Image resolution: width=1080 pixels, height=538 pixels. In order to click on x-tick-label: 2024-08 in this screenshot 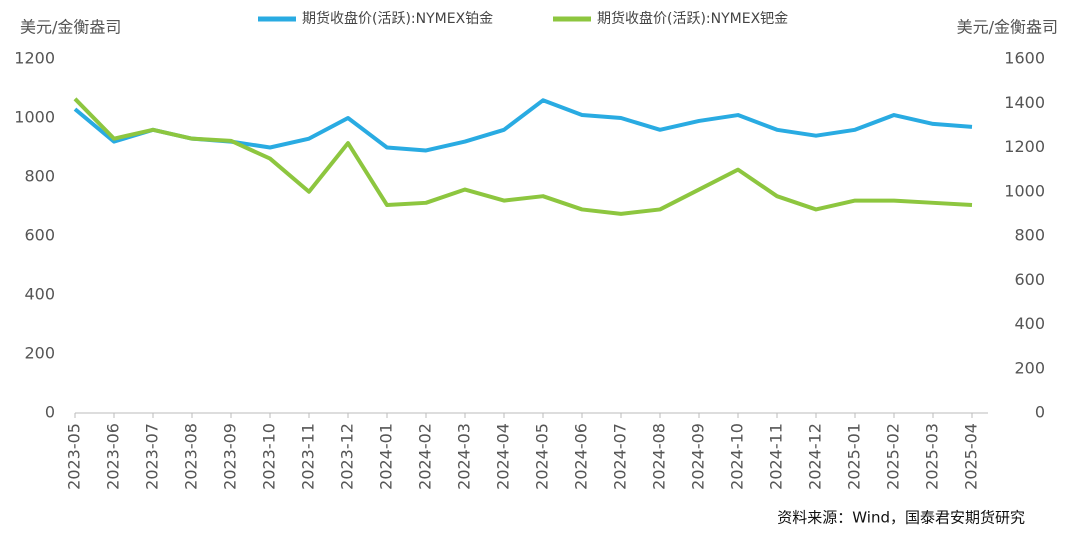, I will do `click(659, 456)`.